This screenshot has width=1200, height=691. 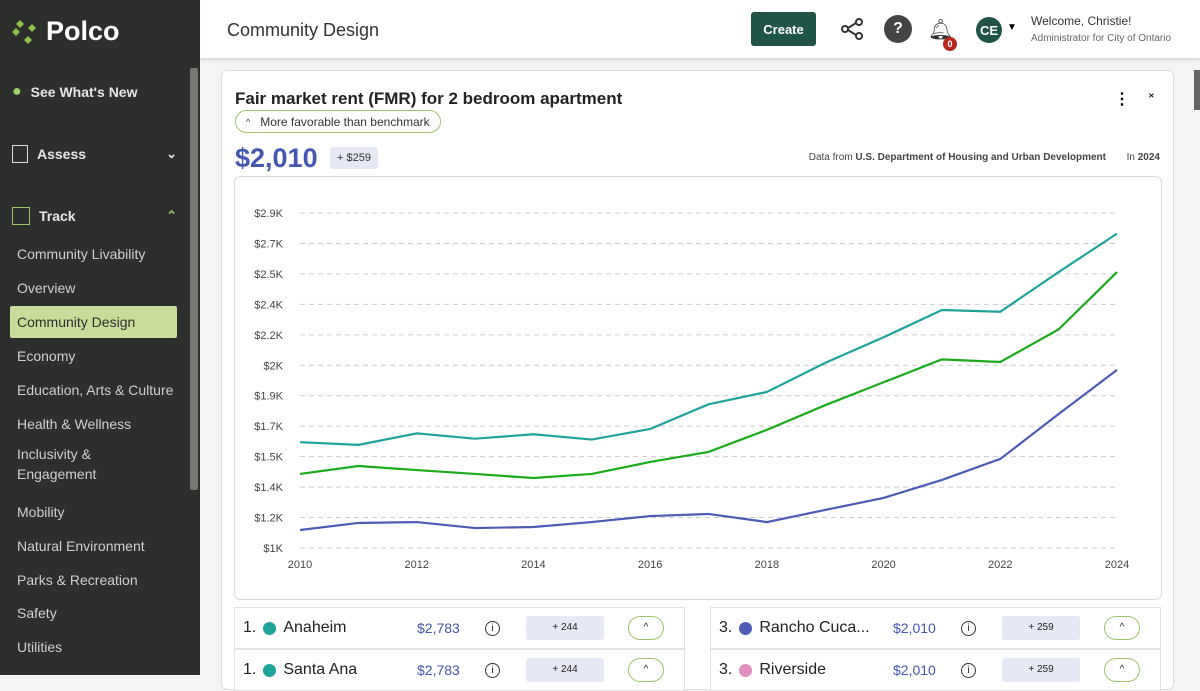 I want to click on page-title: Community Design, so click(x=303, y=30).